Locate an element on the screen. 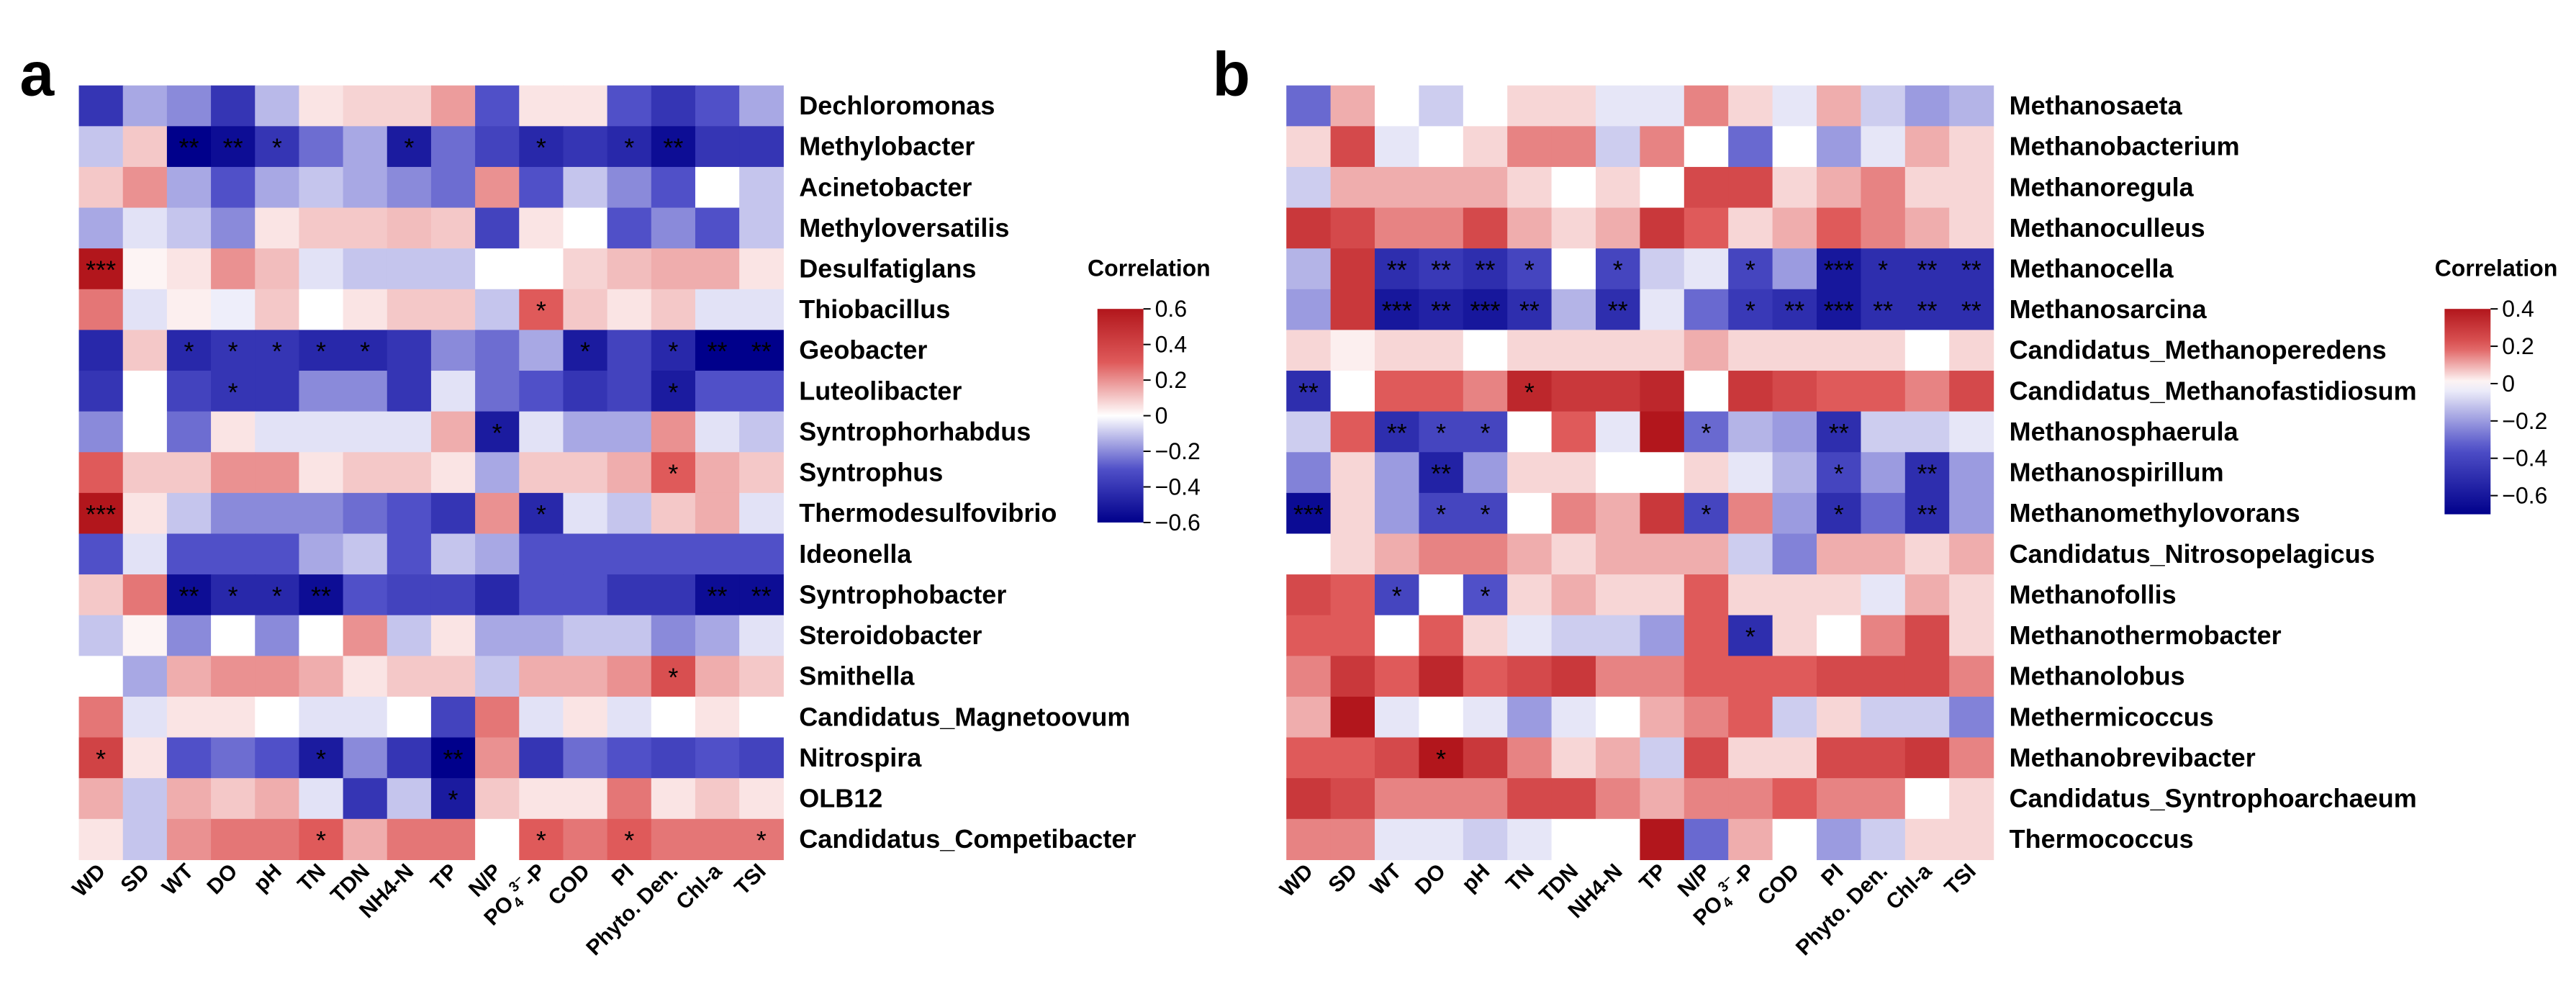 This screenshot has width=2576, height=999. row-label: Methanomethylovorans is located at coordinates (2155, 513).